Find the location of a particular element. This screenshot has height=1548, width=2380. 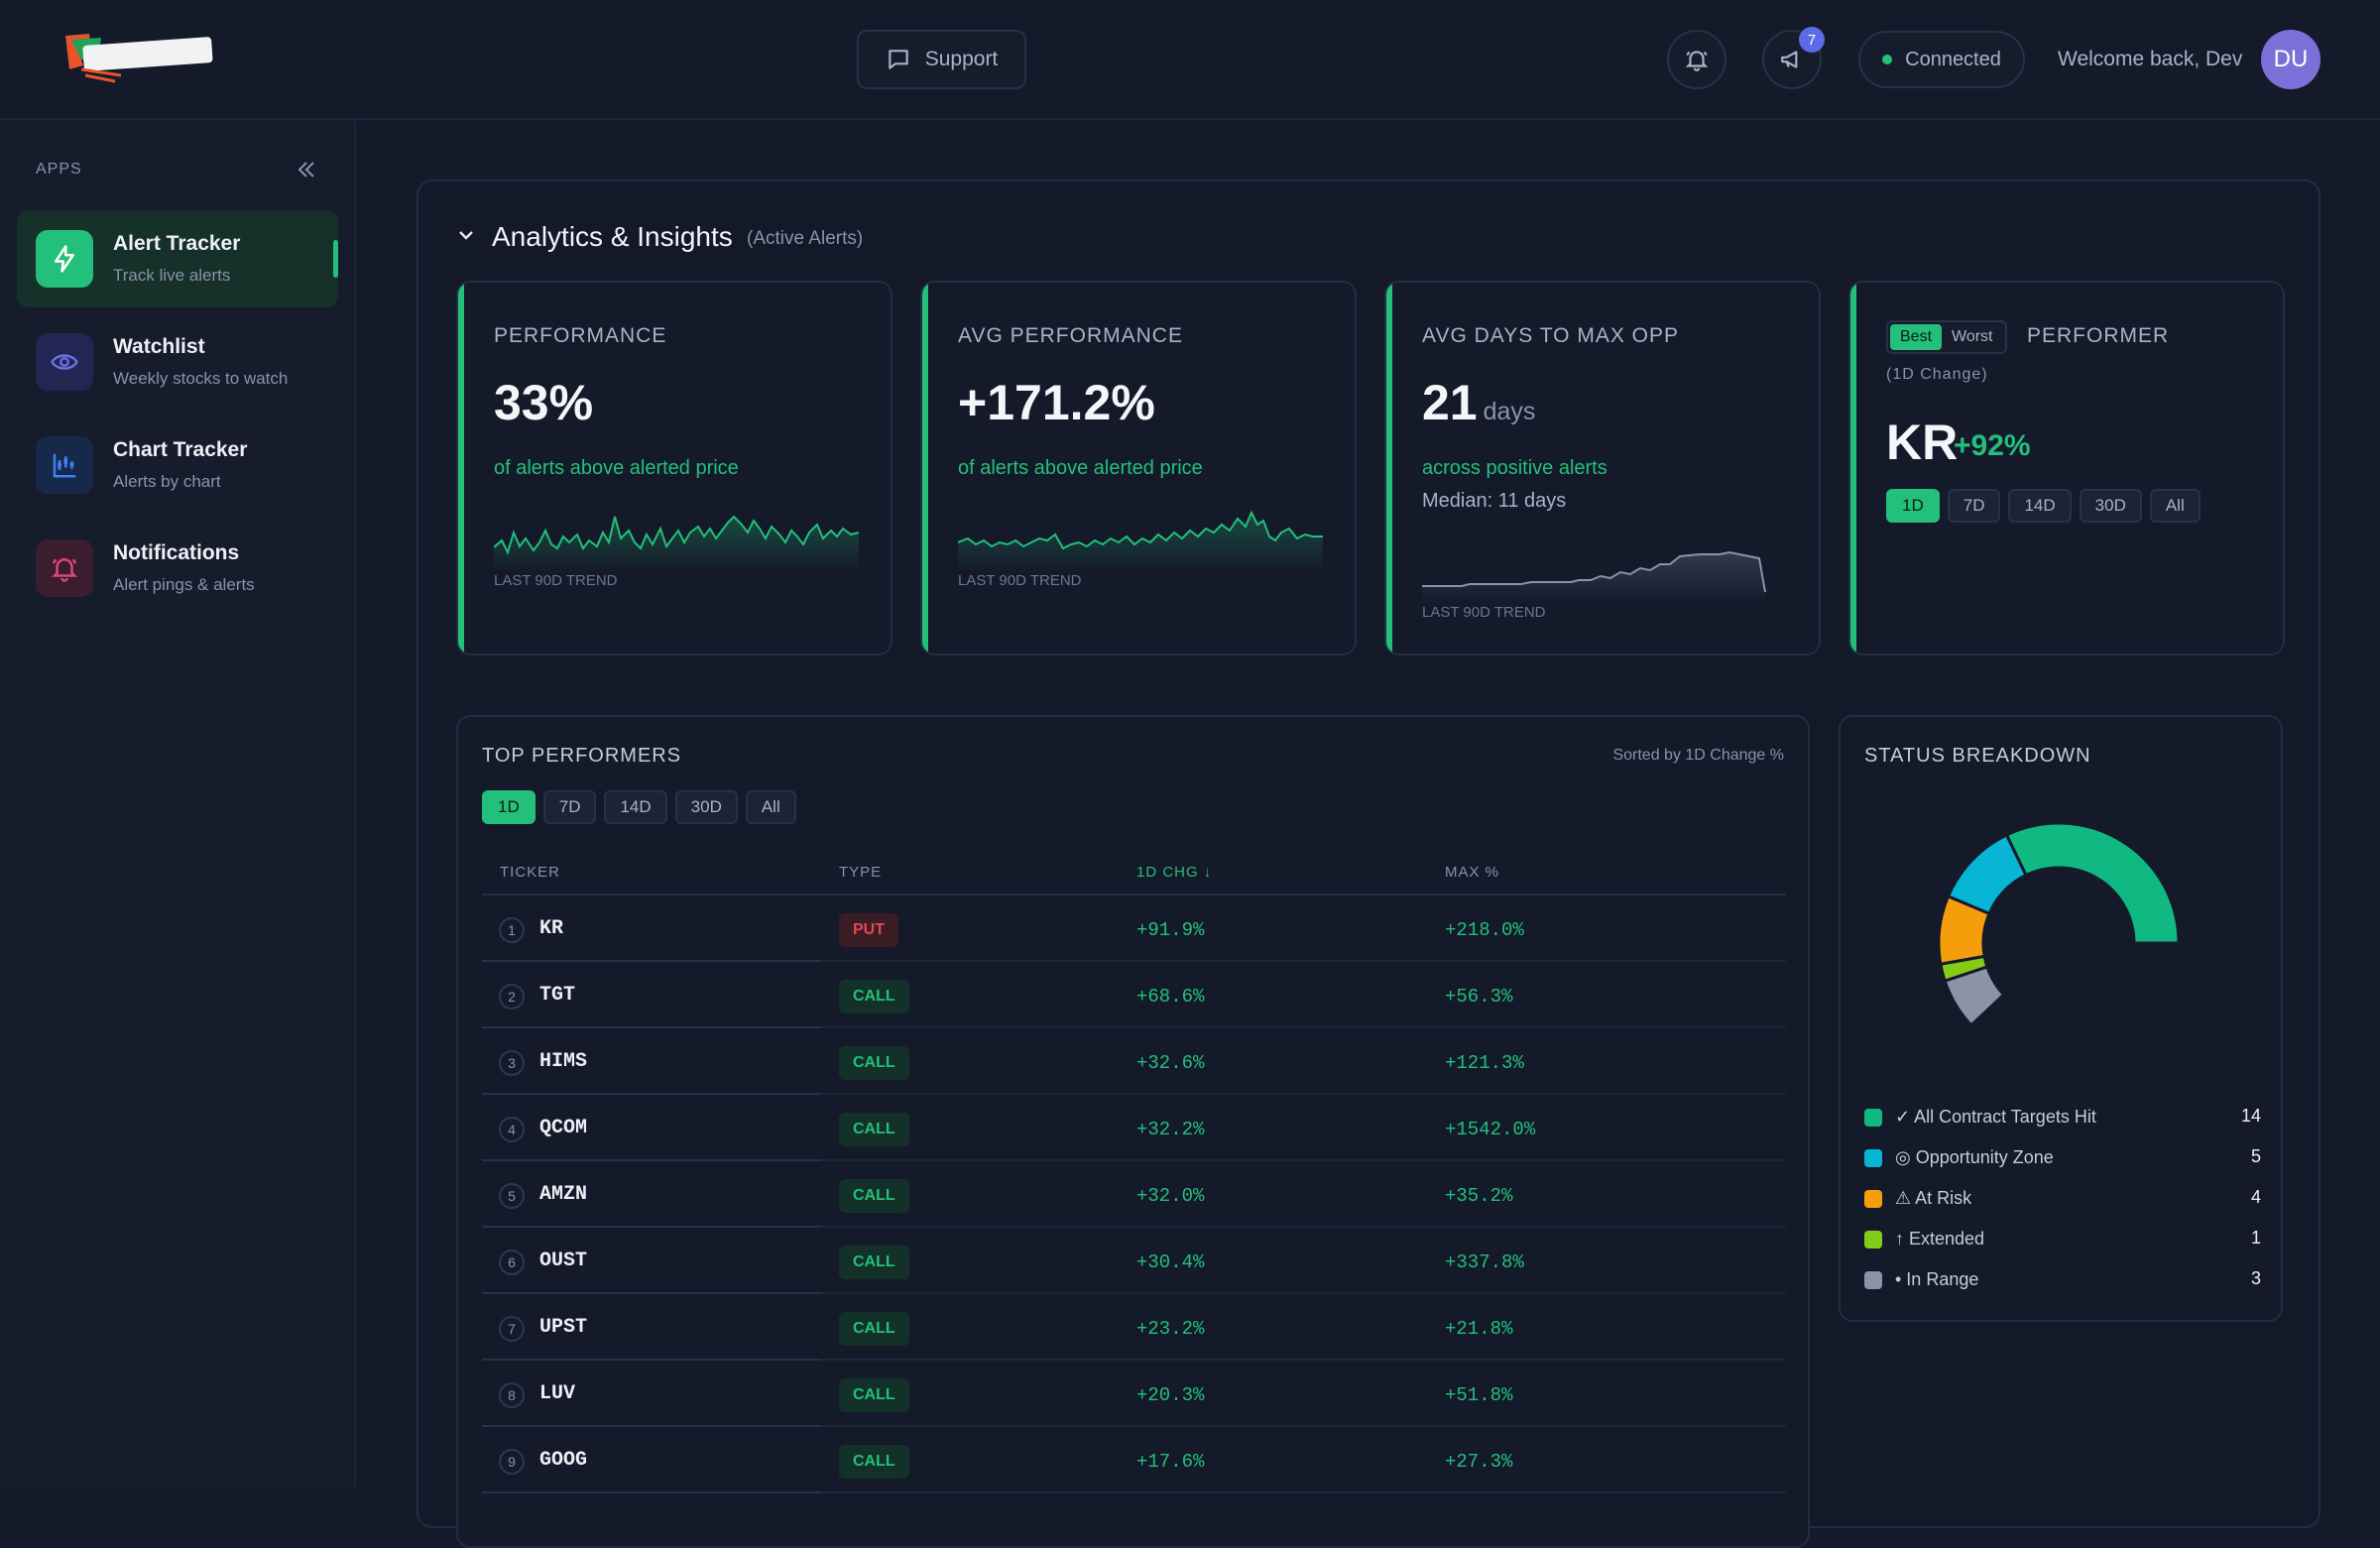

table-row: 6 OUST CALL +30.4% +337.8% is located at coordinates (1134, 1261).